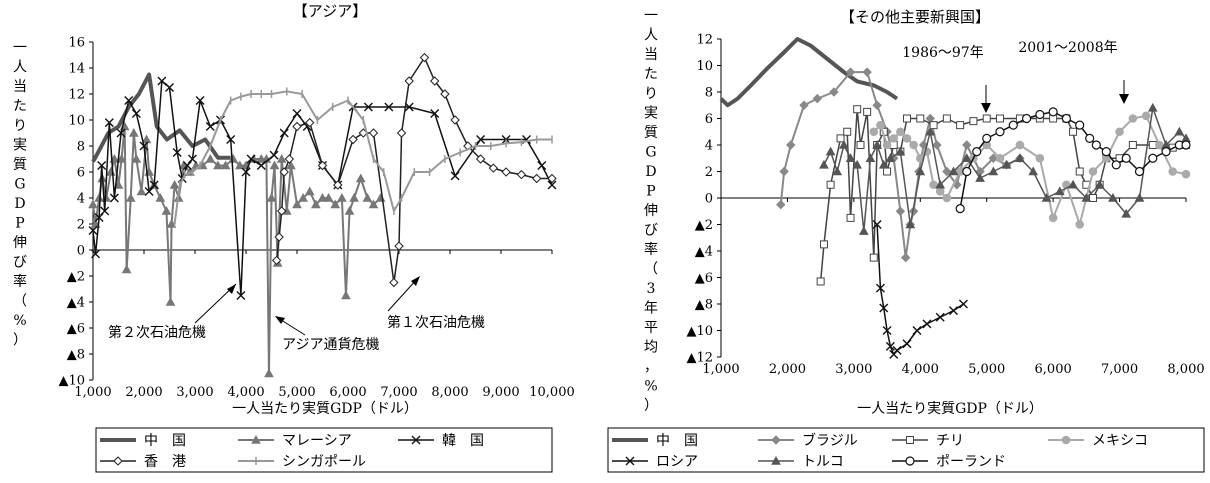  What do you see at coordinates (436, 322) in the screenshot?
I see `annotation-first-oil-crisis: 第１次石油危機` at bounding box center [436, 322].